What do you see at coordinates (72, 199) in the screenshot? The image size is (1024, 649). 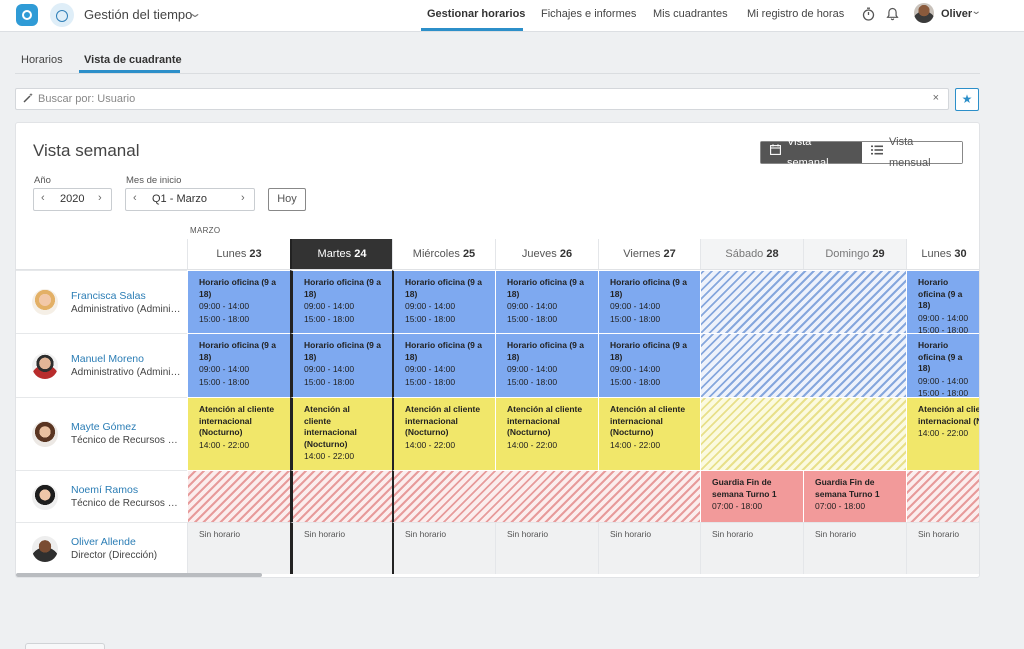 I see `year-value: 2020` at bounding box center [72, 199].